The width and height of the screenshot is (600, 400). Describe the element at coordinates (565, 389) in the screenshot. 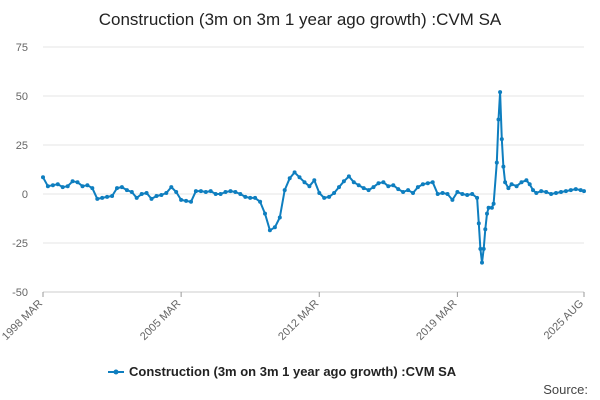

I see `source-label: Source:` at that location.